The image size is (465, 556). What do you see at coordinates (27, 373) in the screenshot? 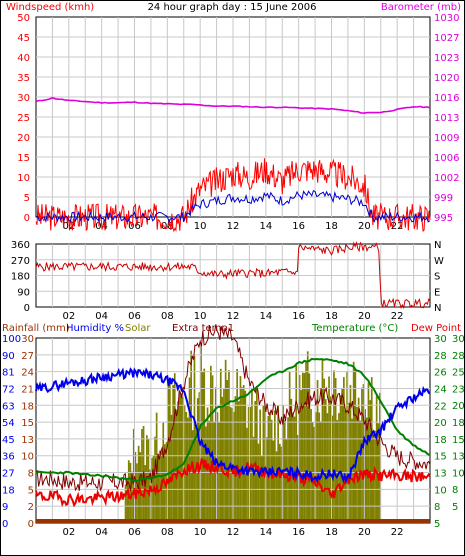
I see `rainfall-tick-2: 24` at bounding box center [27, 373].